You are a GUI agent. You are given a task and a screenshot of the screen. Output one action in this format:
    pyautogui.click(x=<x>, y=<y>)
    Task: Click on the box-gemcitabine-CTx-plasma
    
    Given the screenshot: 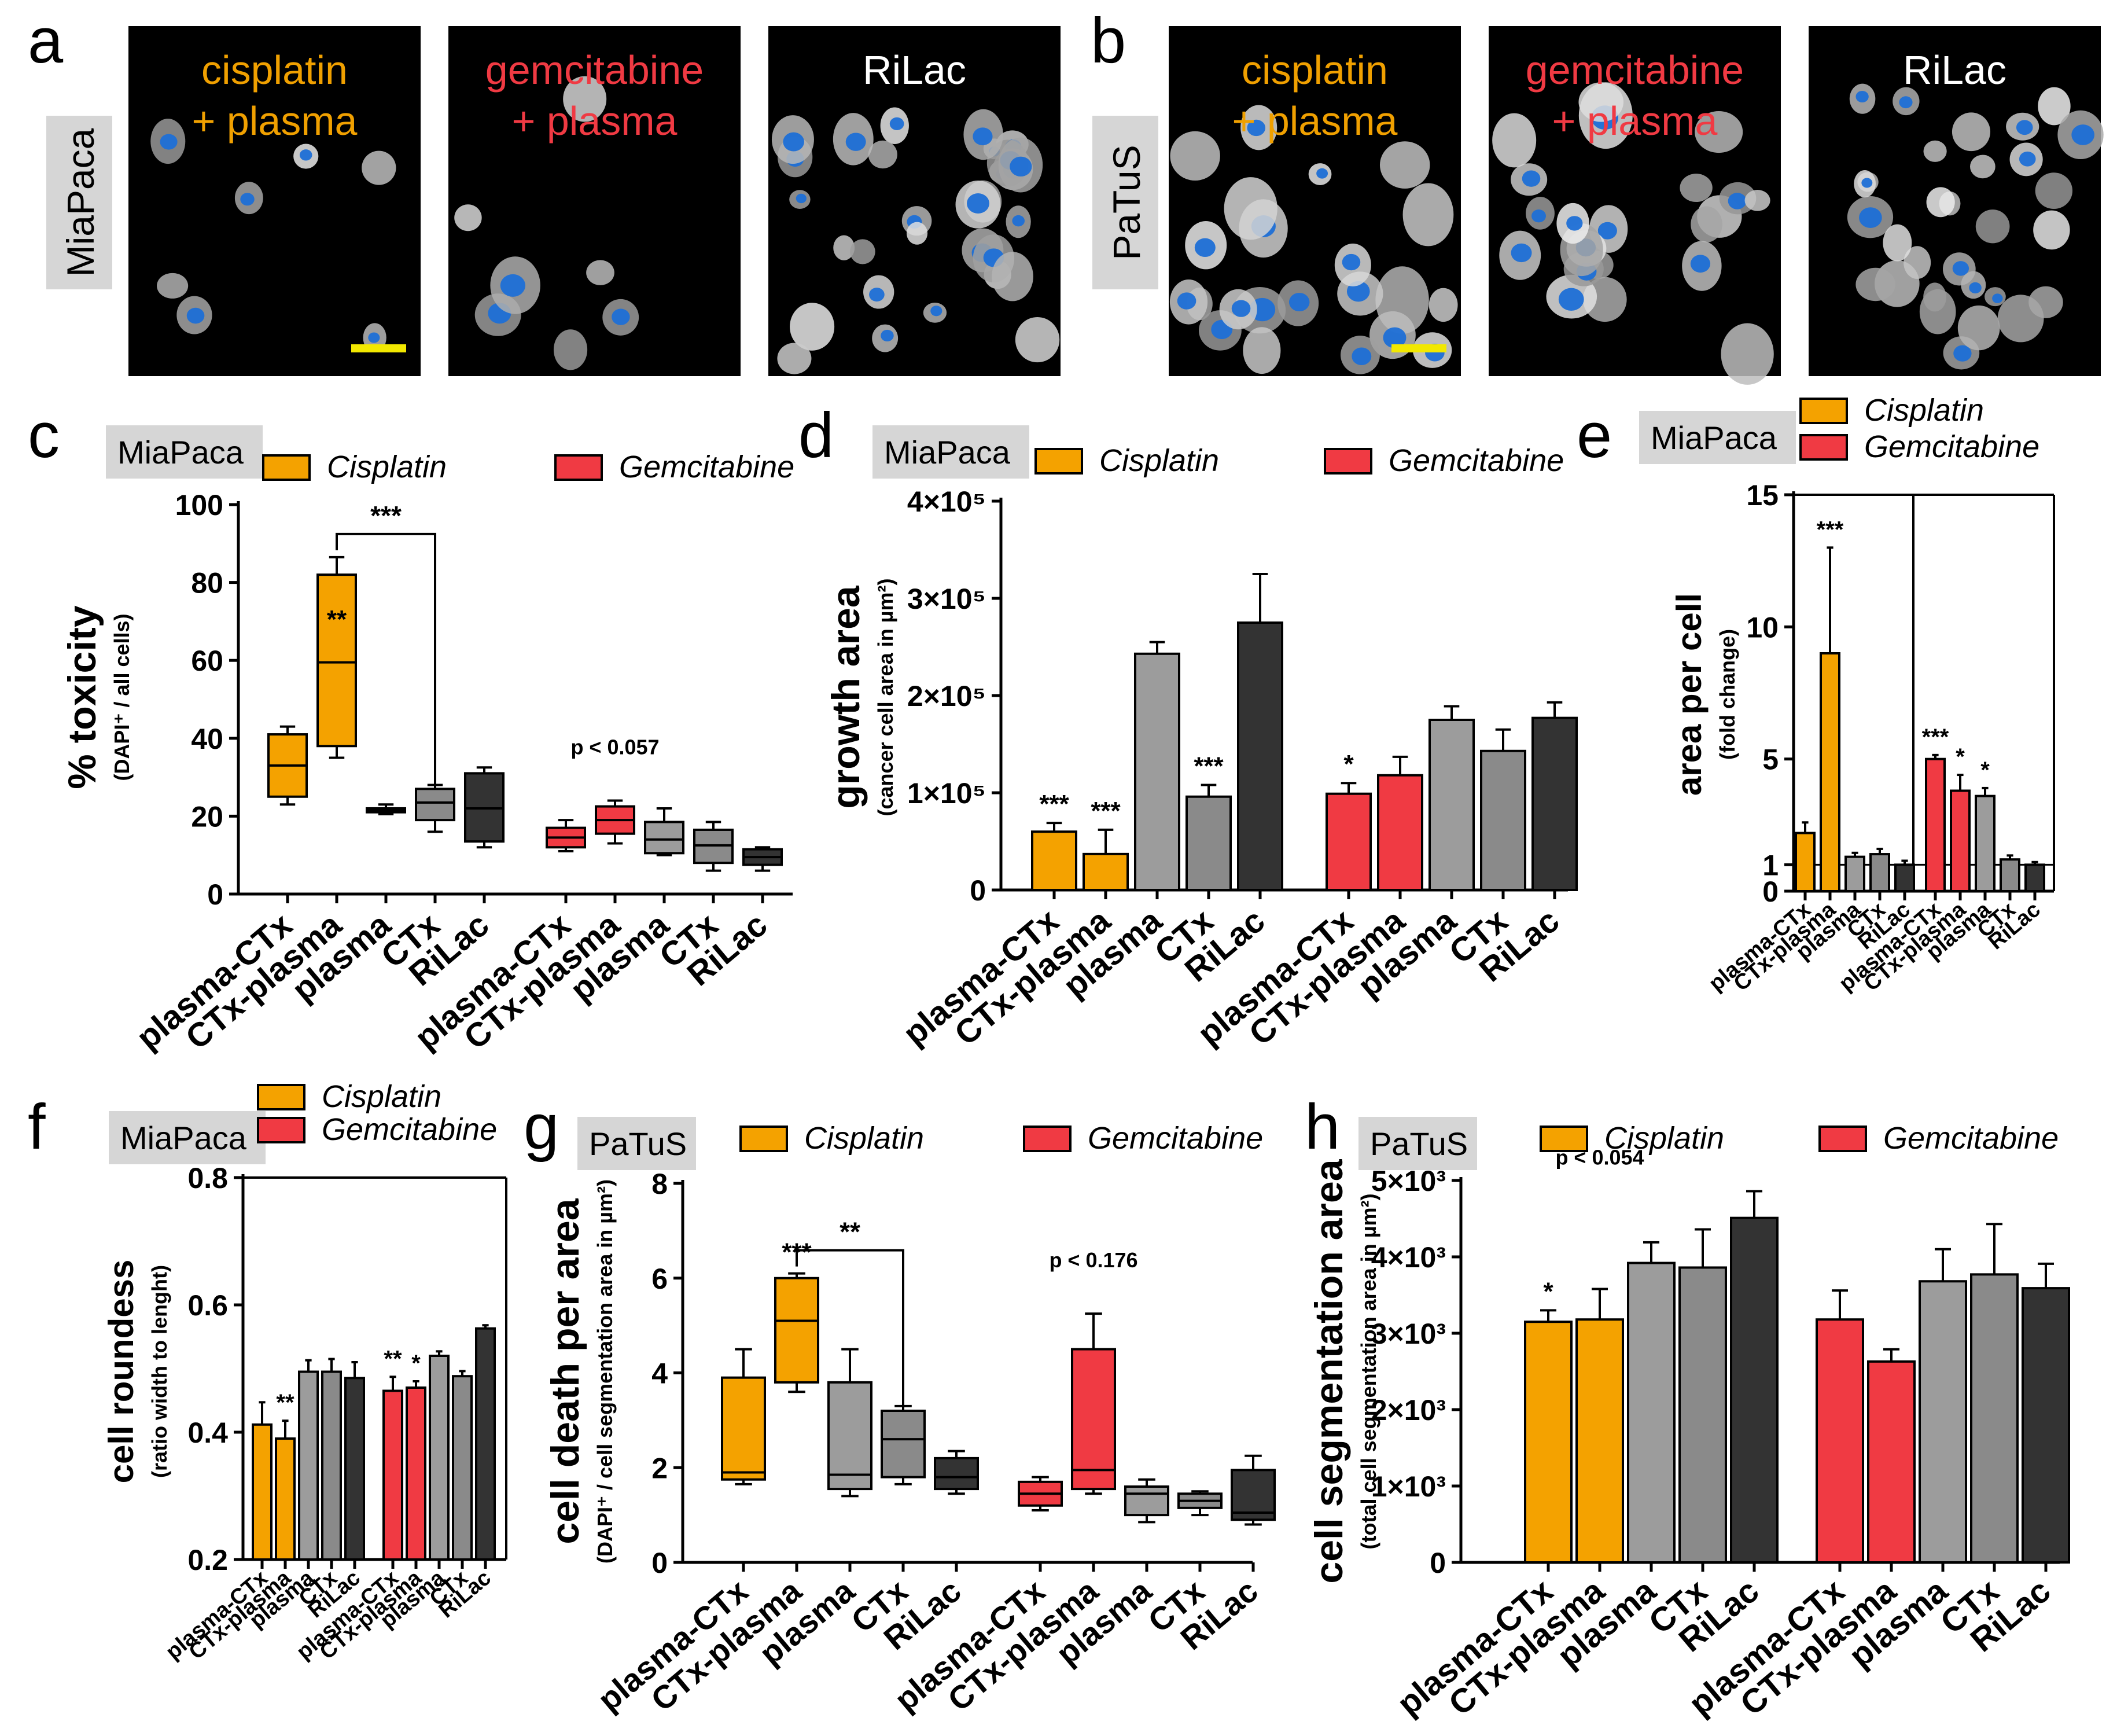 What is the action you would take?
    pyautogui.click(x=615, y=822)
    